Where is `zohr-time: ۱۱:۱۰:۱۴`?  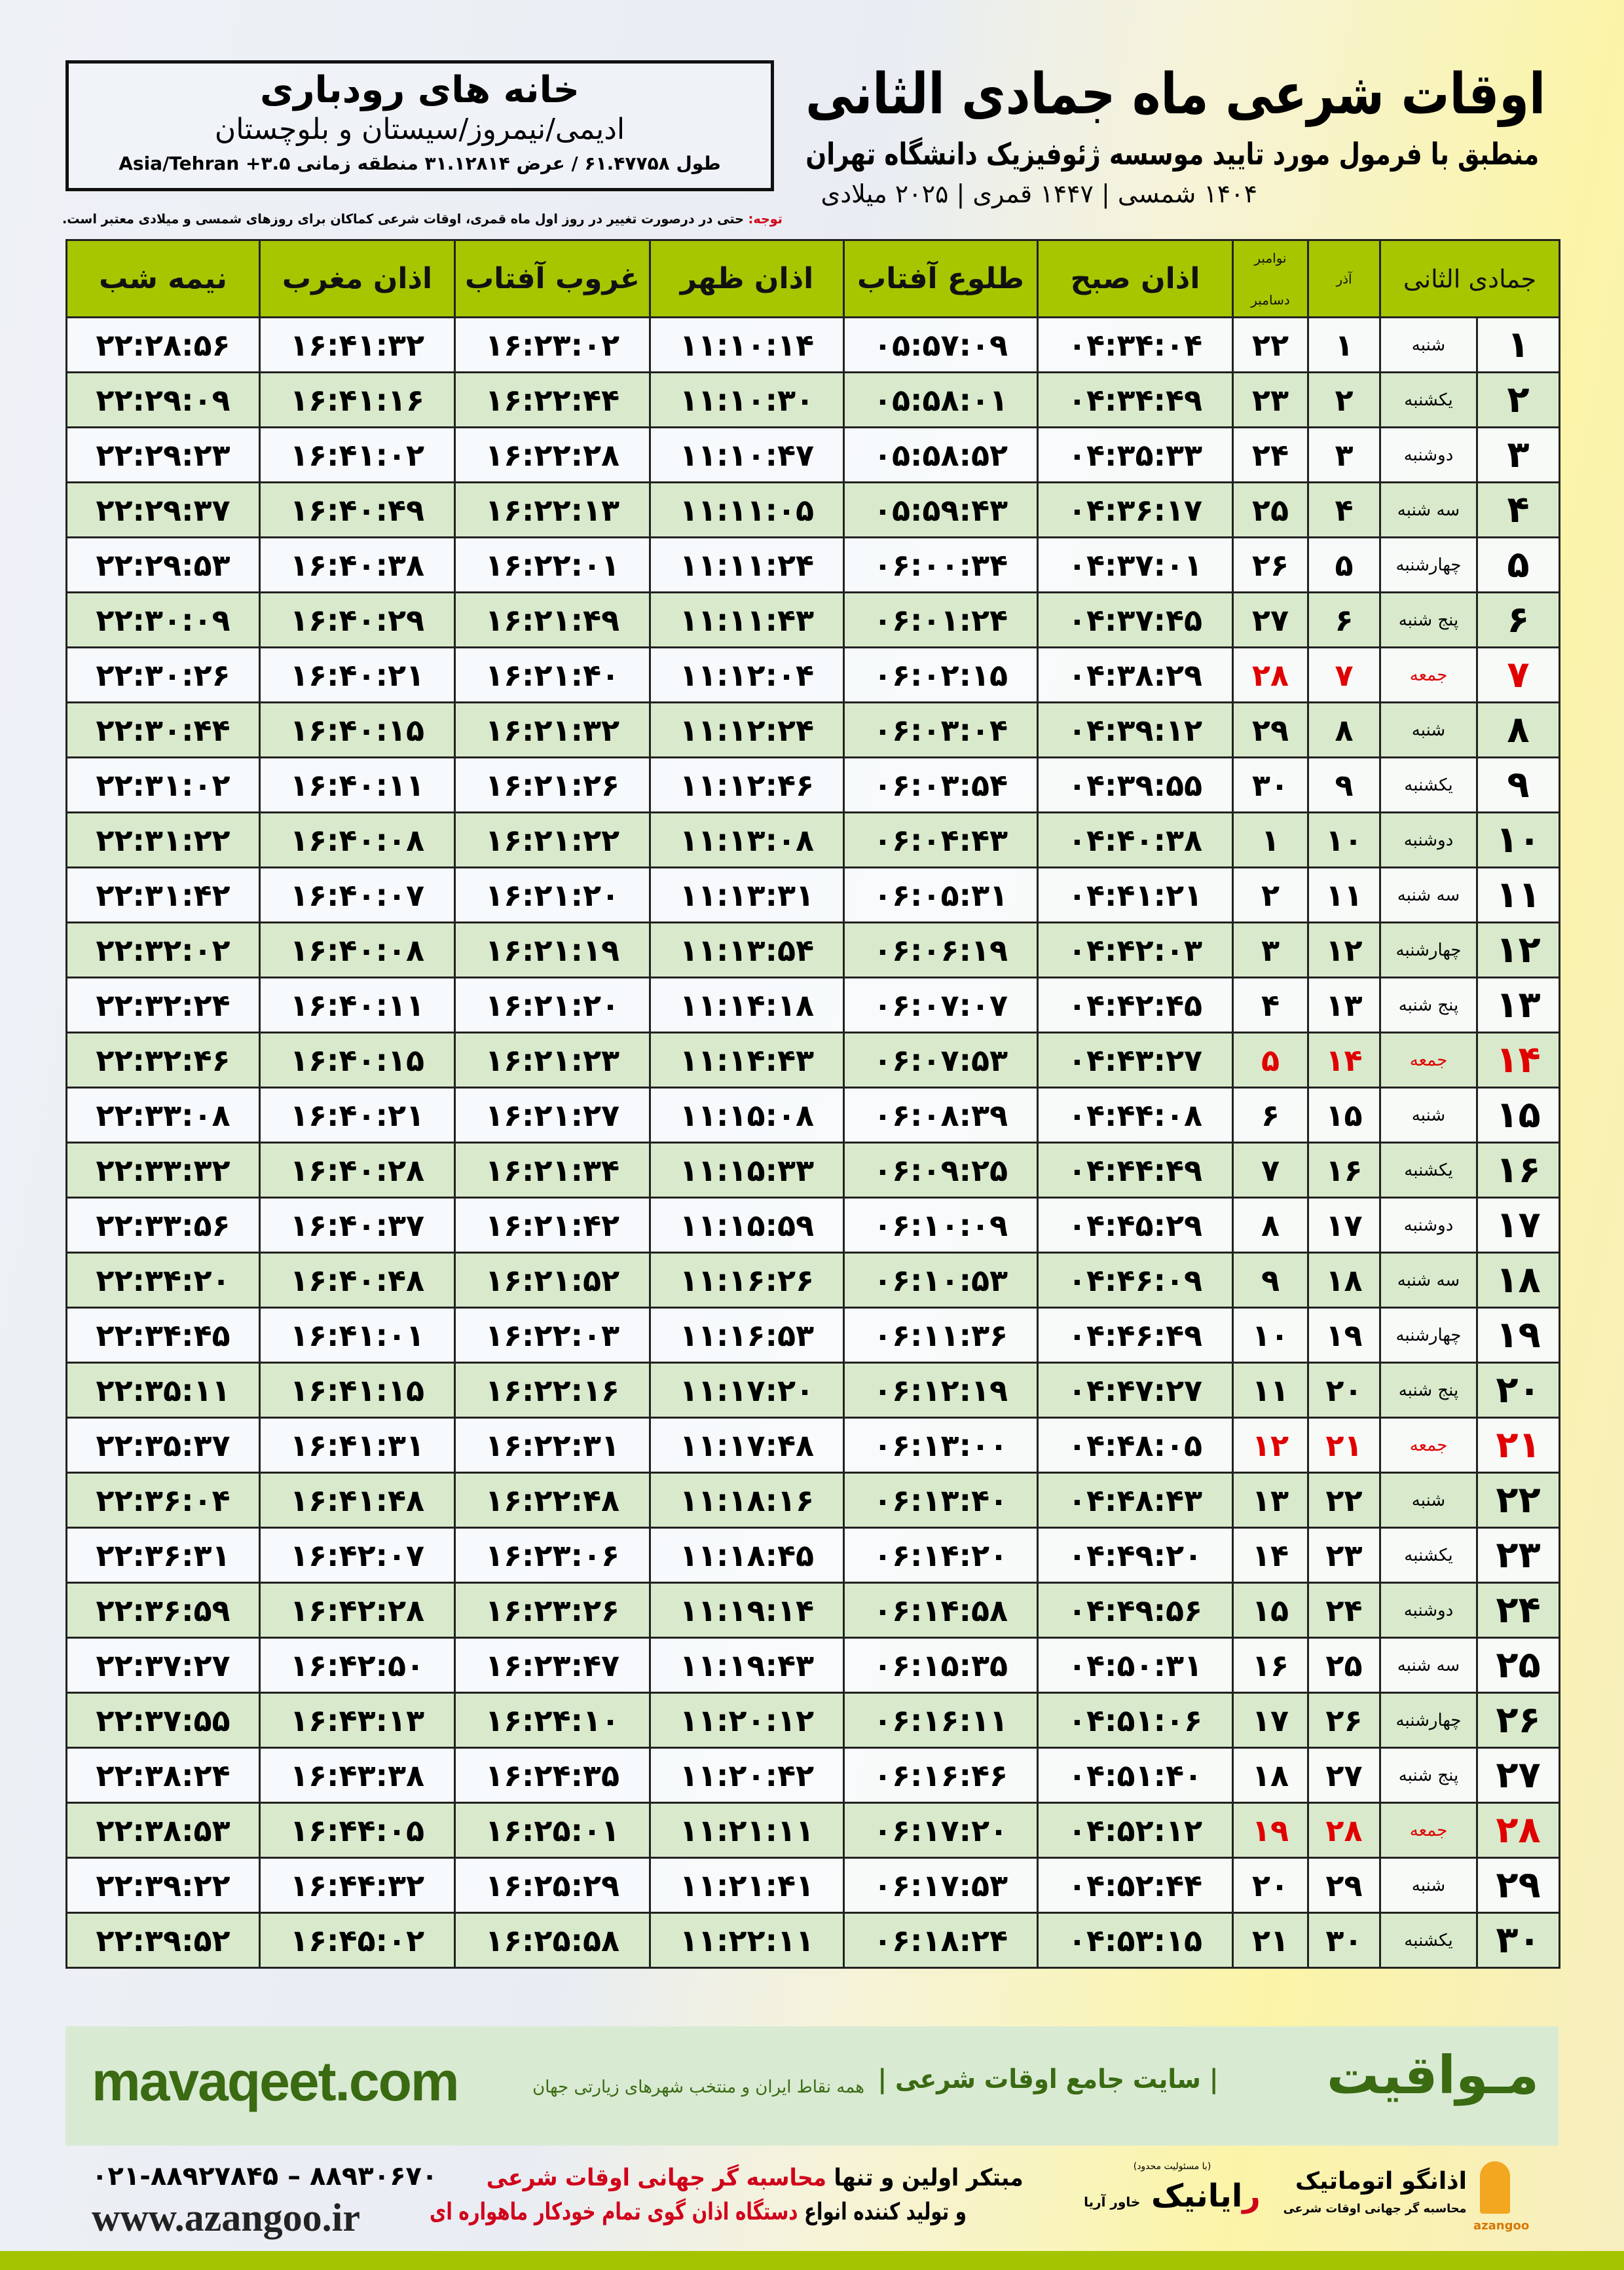
zohr-time: ۱۱:۱۰:۱۴ is located at coordinates (747, 344).